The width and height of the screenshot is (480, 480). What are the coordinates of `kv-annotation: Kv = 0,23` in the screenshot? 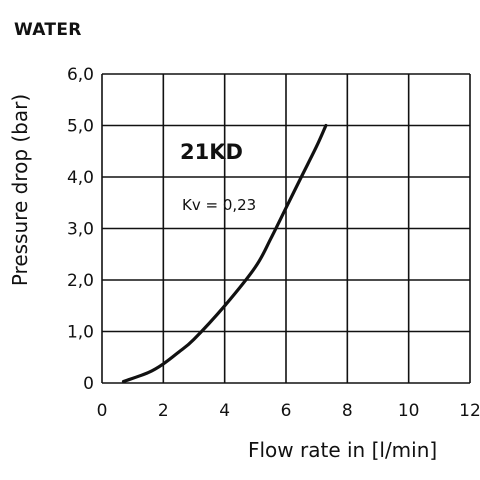 It's located at (219, 205).